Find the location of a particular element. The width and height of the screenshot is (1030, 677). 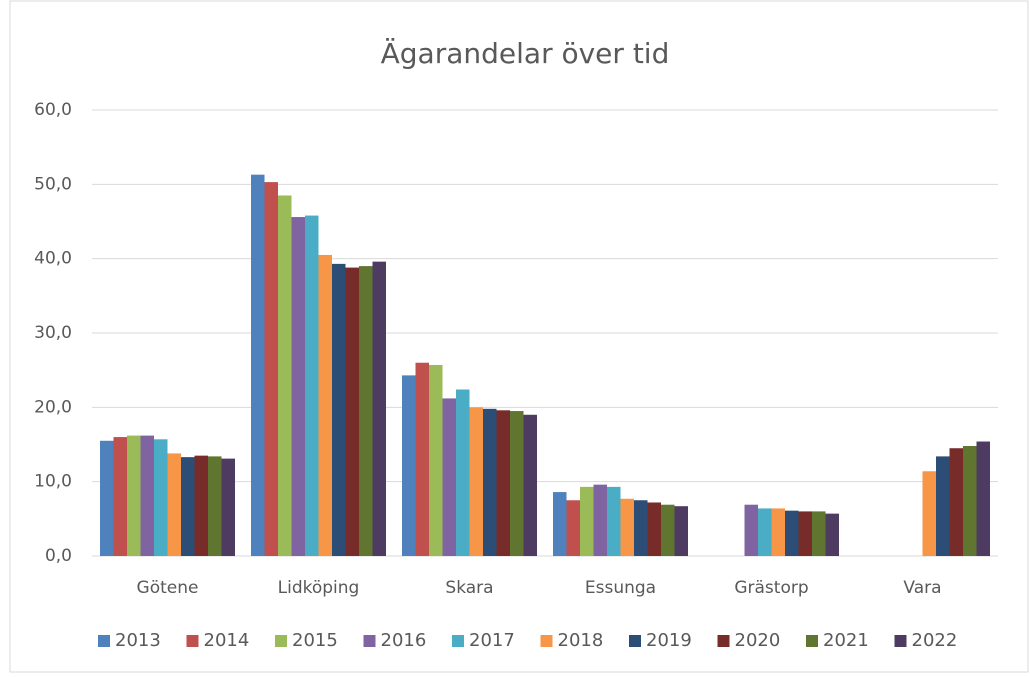

x-tick-label: Götene is located at coordinates (168, 588).